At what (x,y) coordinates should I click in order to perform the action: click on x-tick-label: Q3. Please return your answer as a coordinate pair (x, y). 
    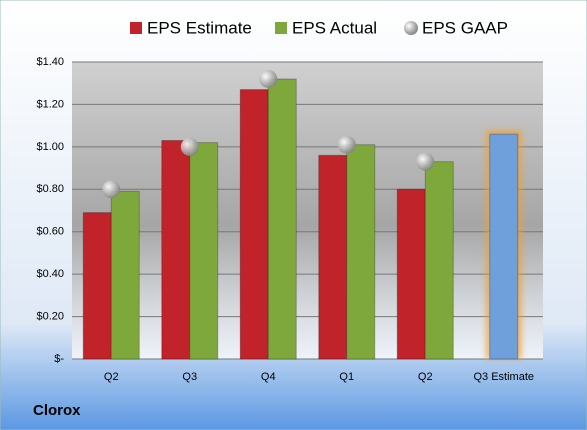
    Looking at the image, I should click on (189, 377).